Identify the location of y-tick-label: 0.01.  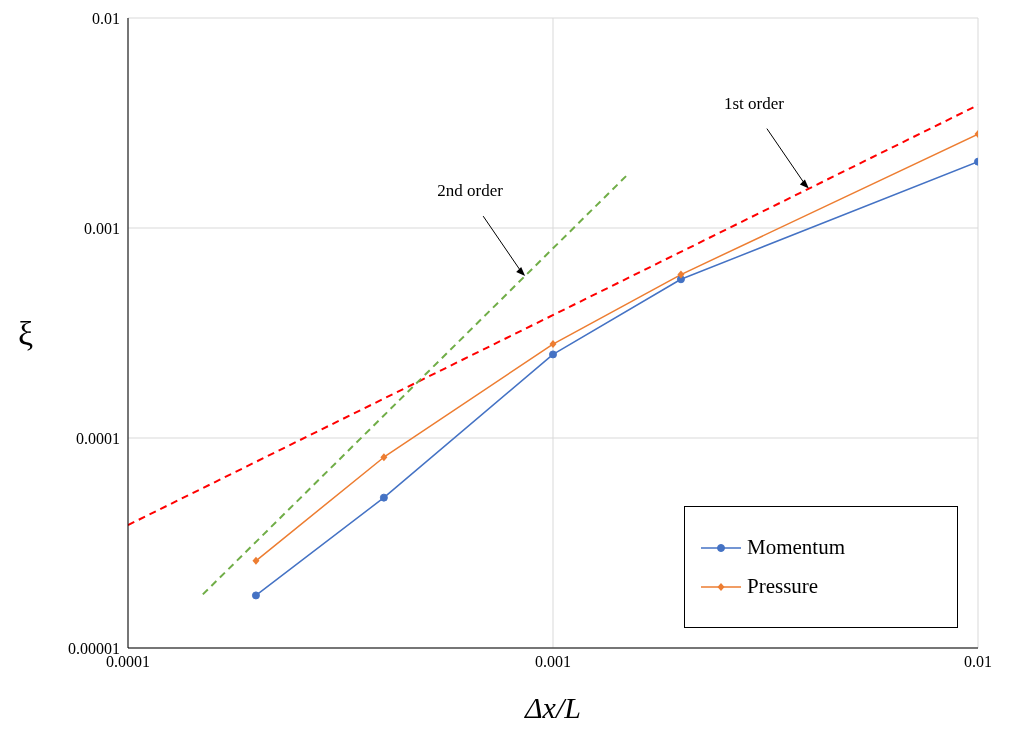
(106, 18).